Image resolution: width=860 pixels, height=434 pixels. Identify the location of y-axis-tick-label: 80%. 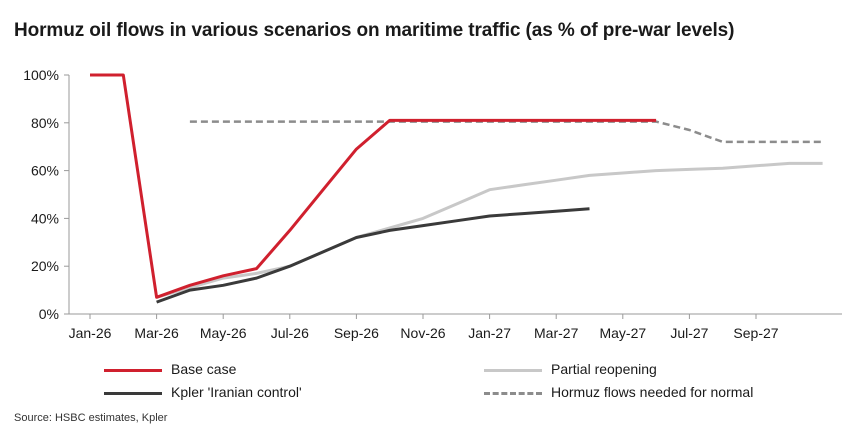
(45, 123).